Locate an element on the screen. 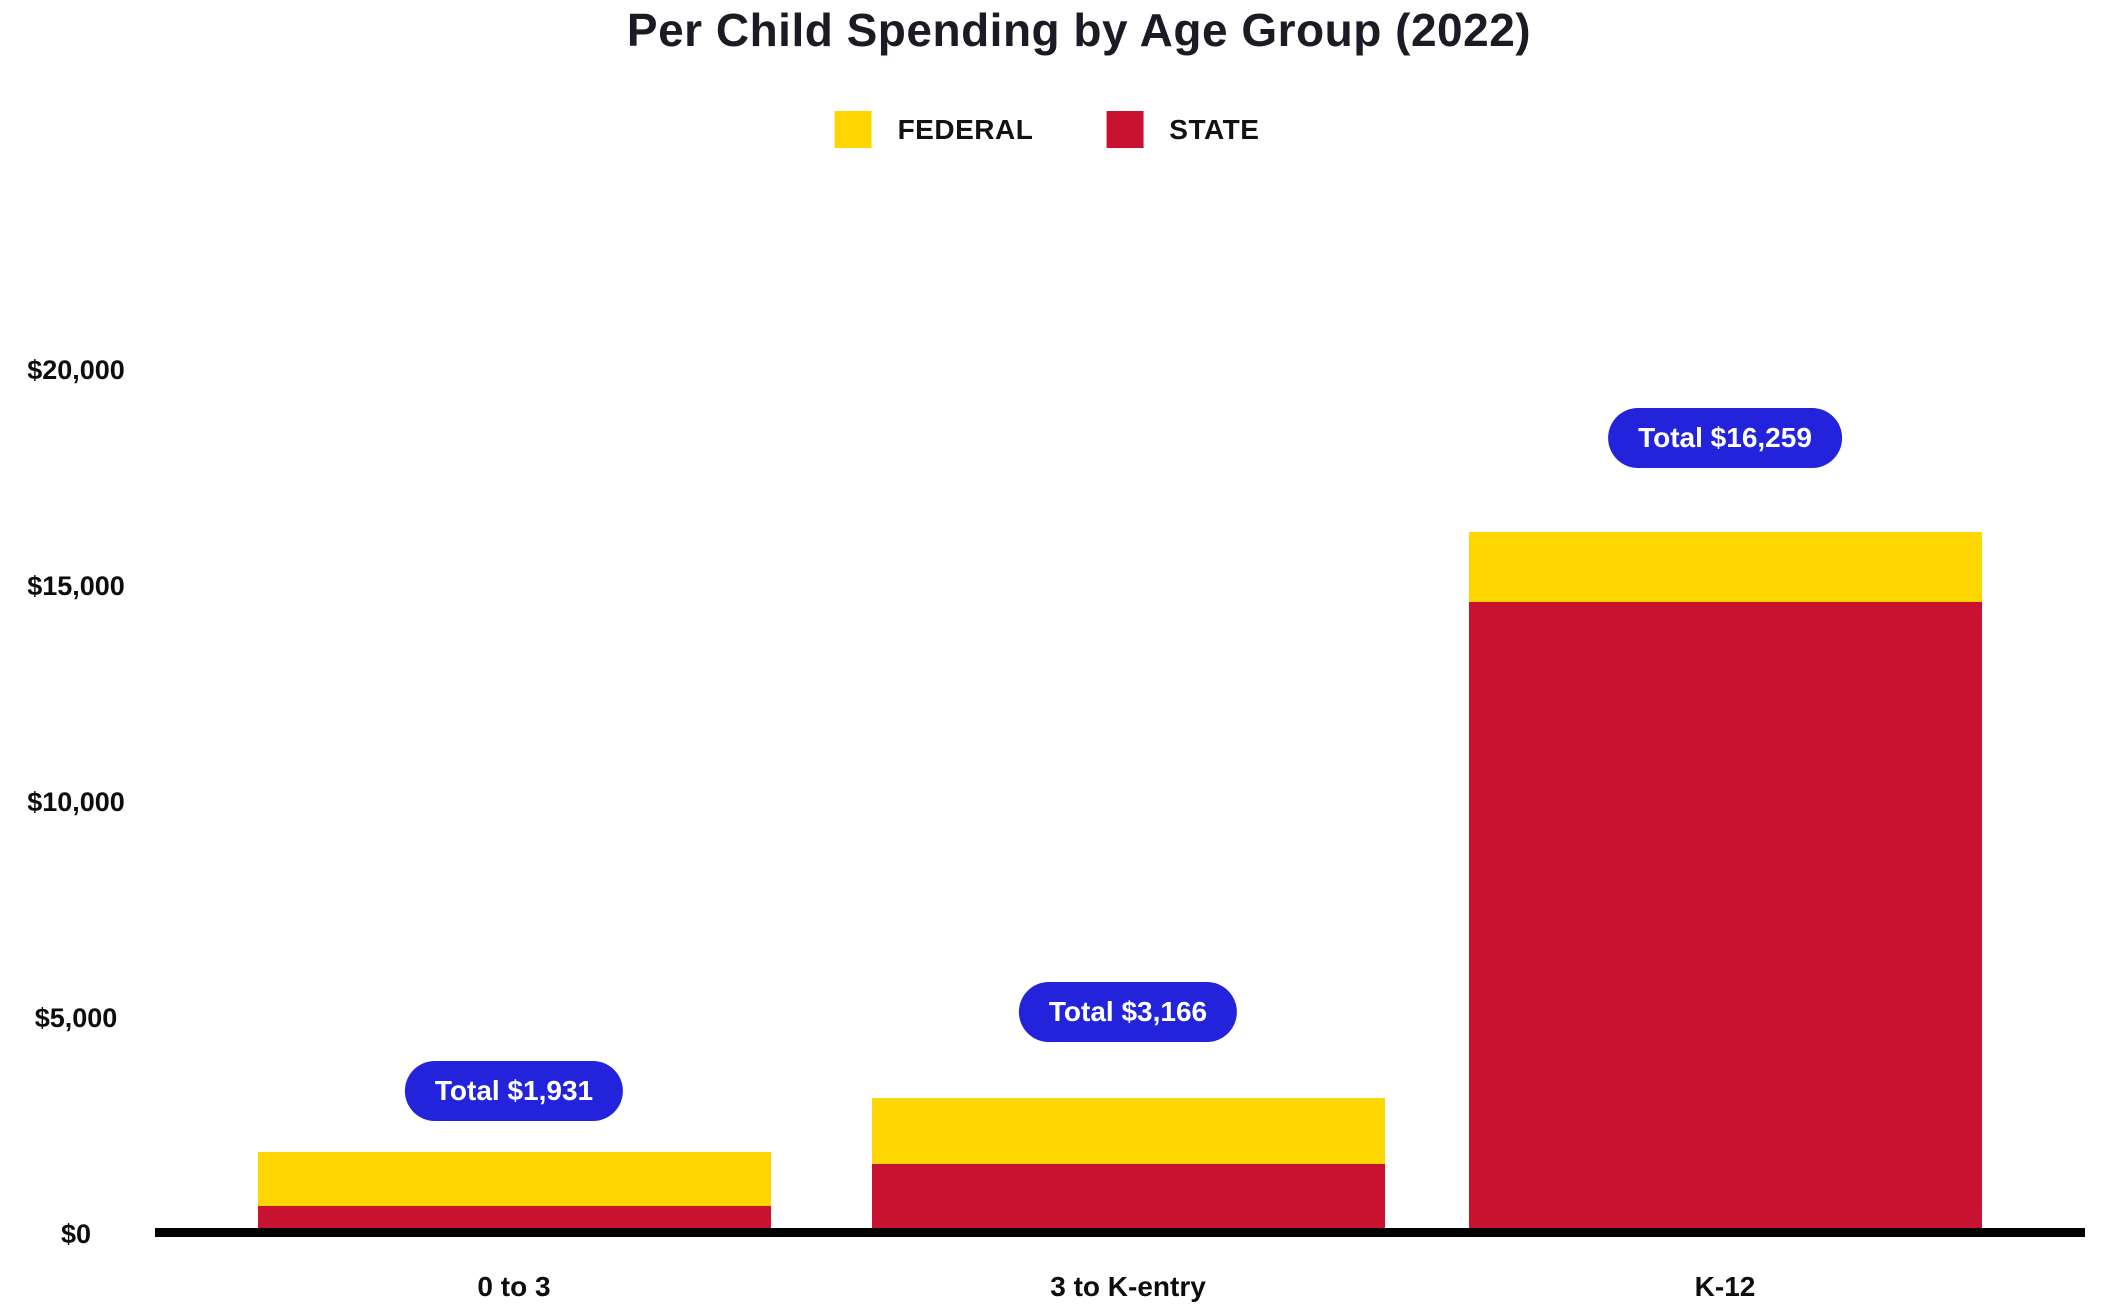 This screenshot has height=1310, width=2113. legend-item-federal: FEDERAL is located at coordinates (934, 129).